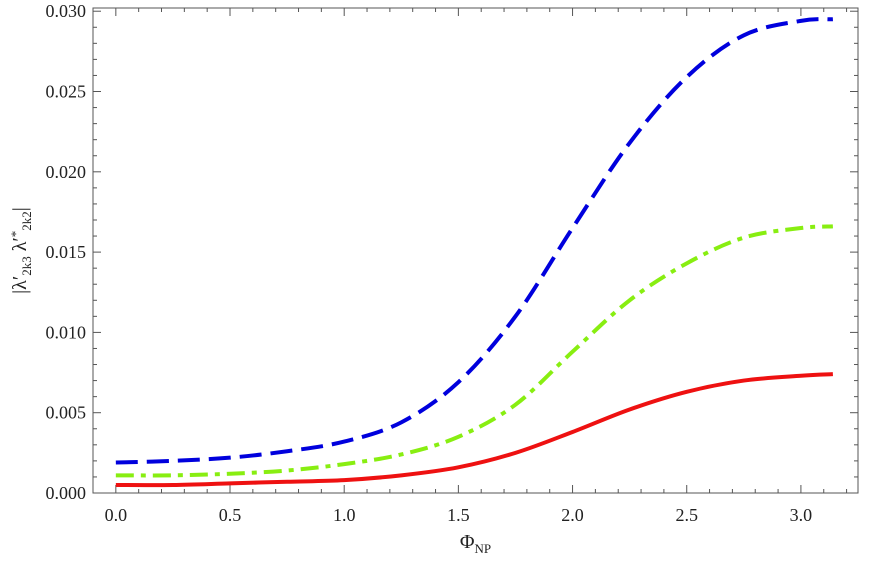  What do you see at coordinates (66, 332) in the screenshot?
I see `y-tick-label: 0.010` at bounding box center [66, 332].